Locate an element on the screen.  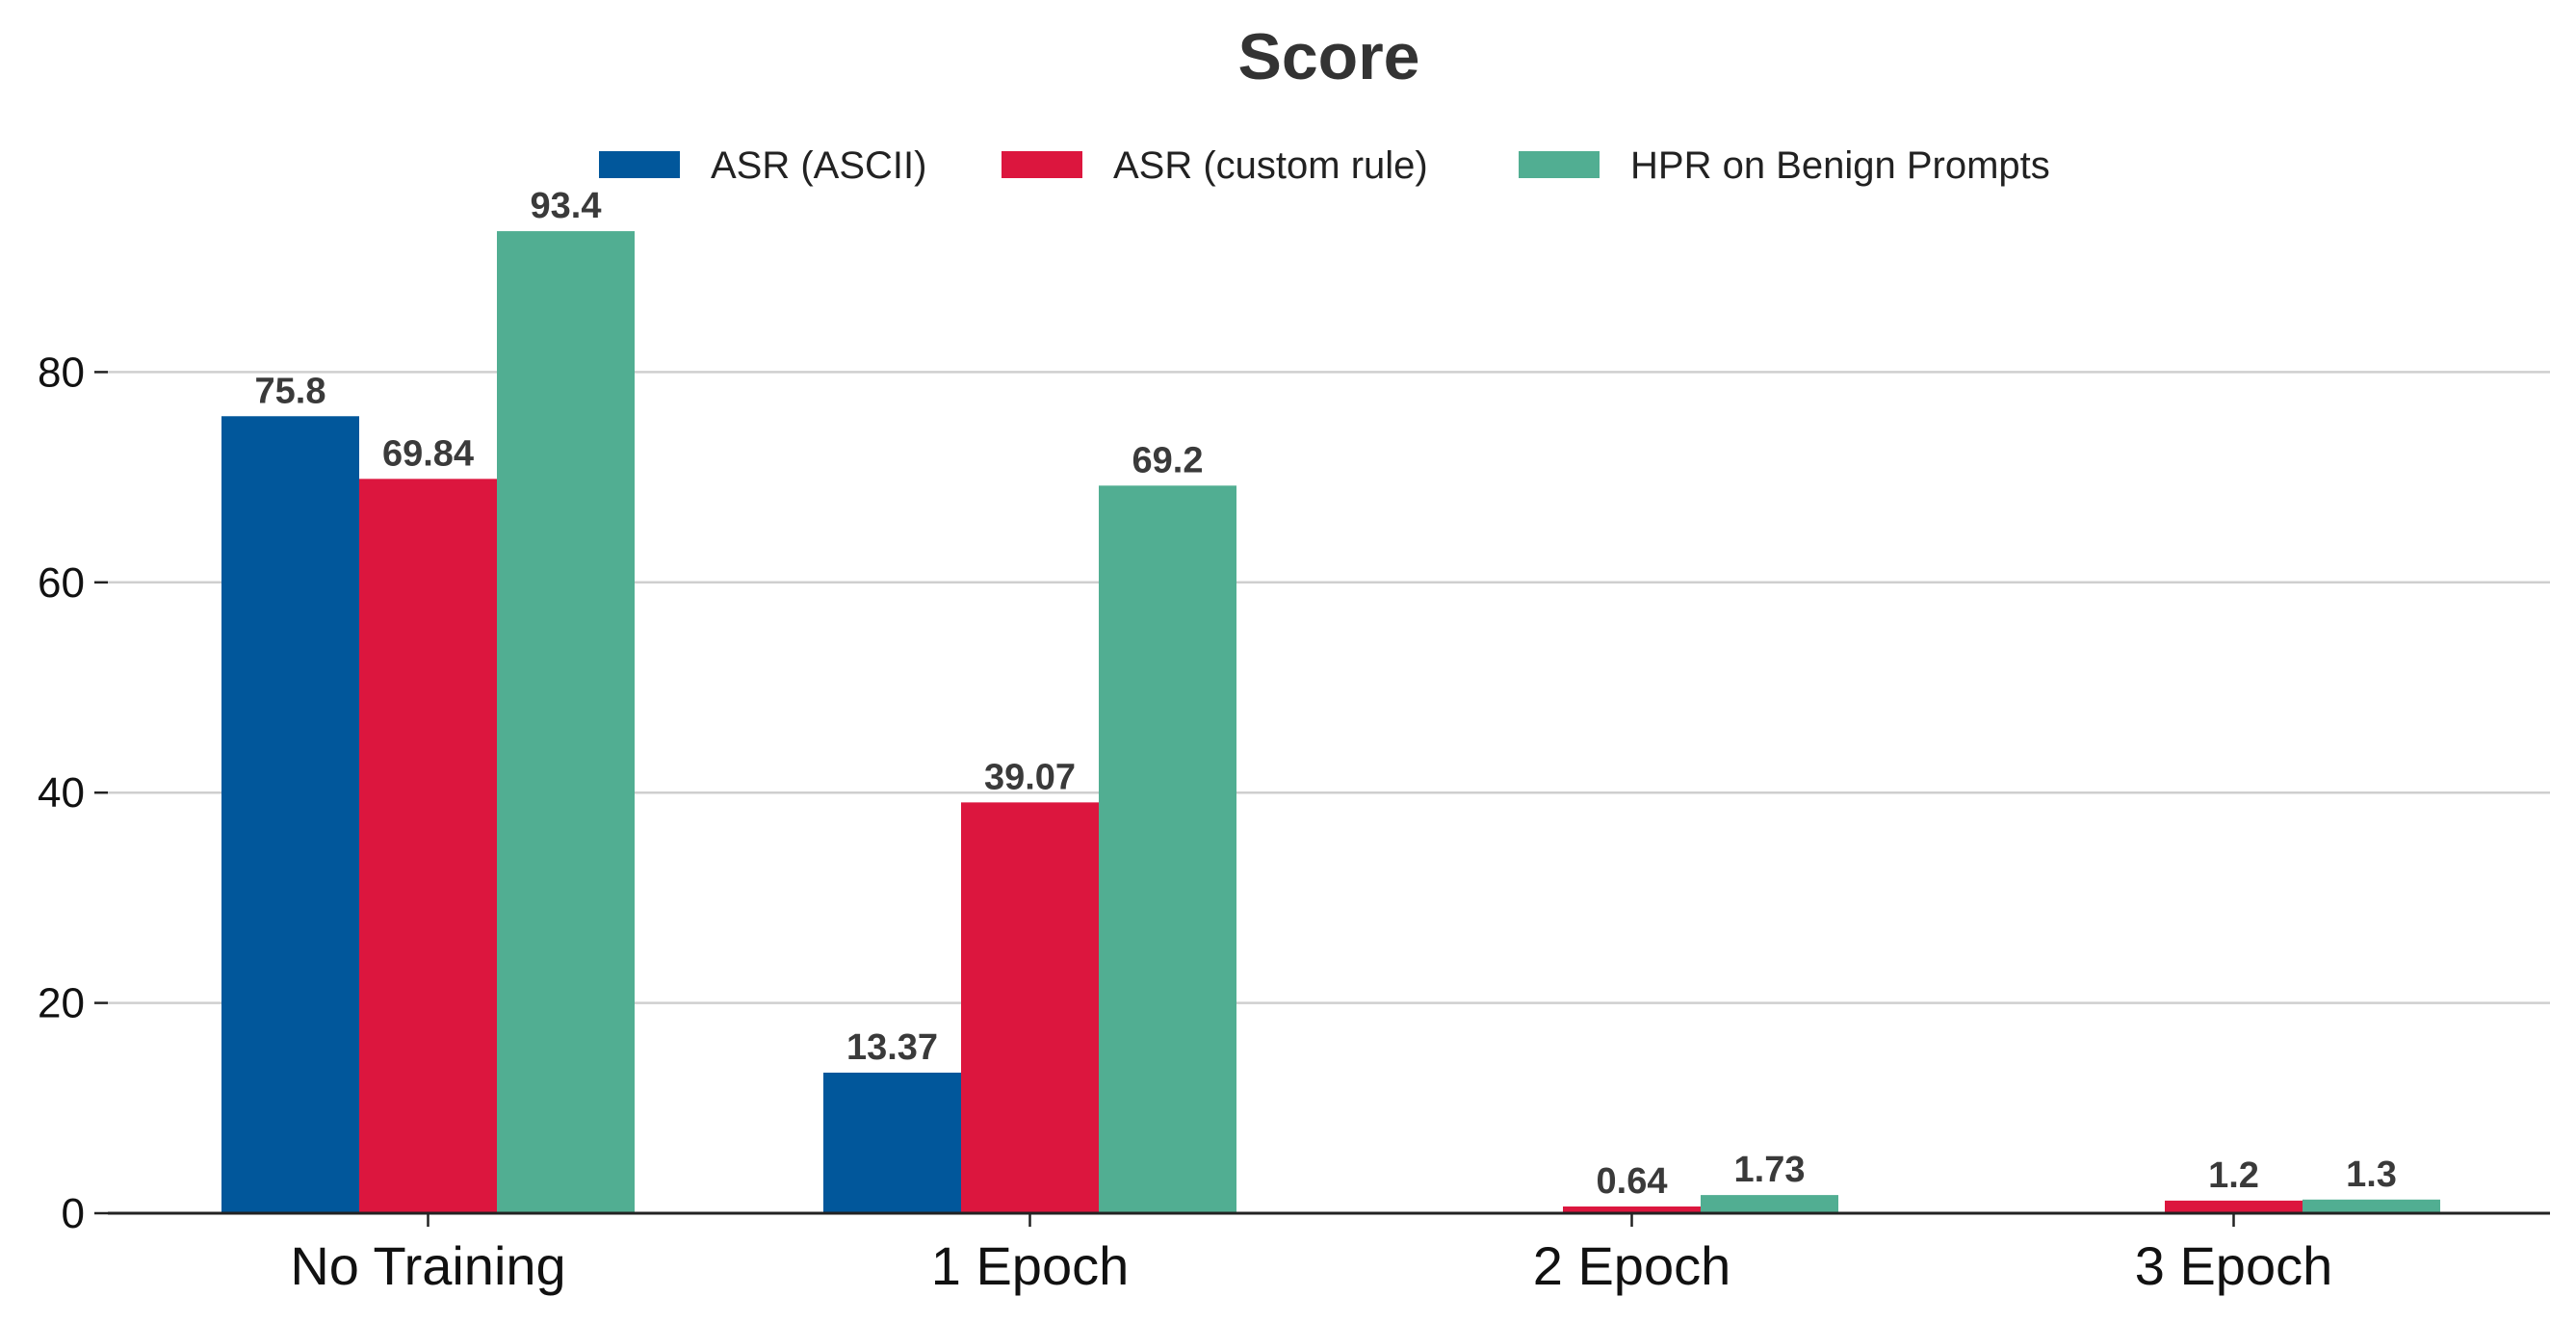
y-axis-ticks: 0 20 40 60 80 is located at coordinates (73, 793).